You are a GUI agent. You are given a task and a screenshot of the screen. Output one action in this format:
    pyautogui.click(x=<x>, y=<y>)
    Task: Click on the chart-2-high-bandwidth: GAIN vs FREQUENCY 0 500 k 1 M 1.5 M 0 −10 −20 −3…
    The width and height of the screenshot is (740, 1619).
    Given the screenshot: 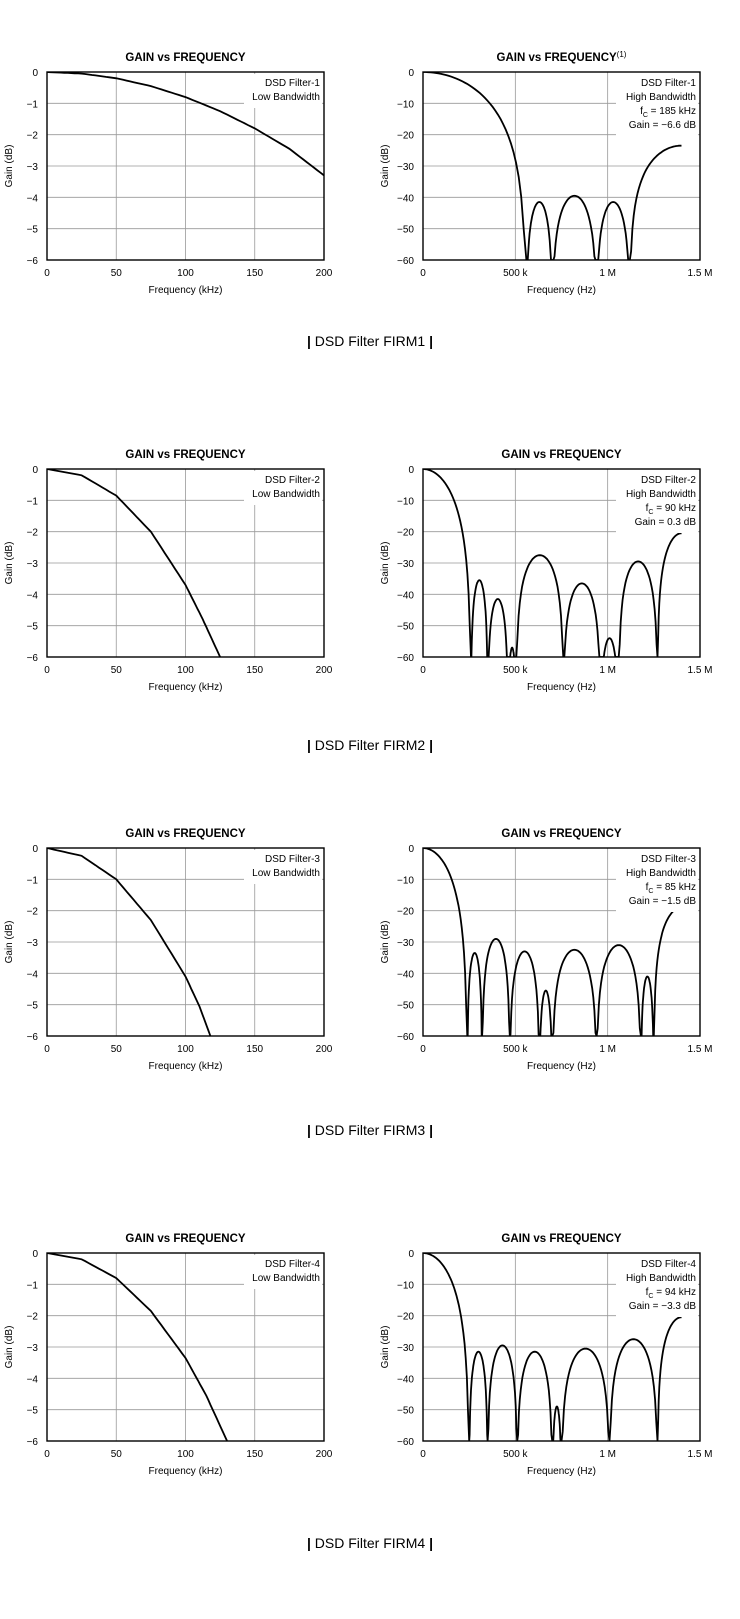 What is the action you would take?
    pyautogui.click(x=546, y=571)
    